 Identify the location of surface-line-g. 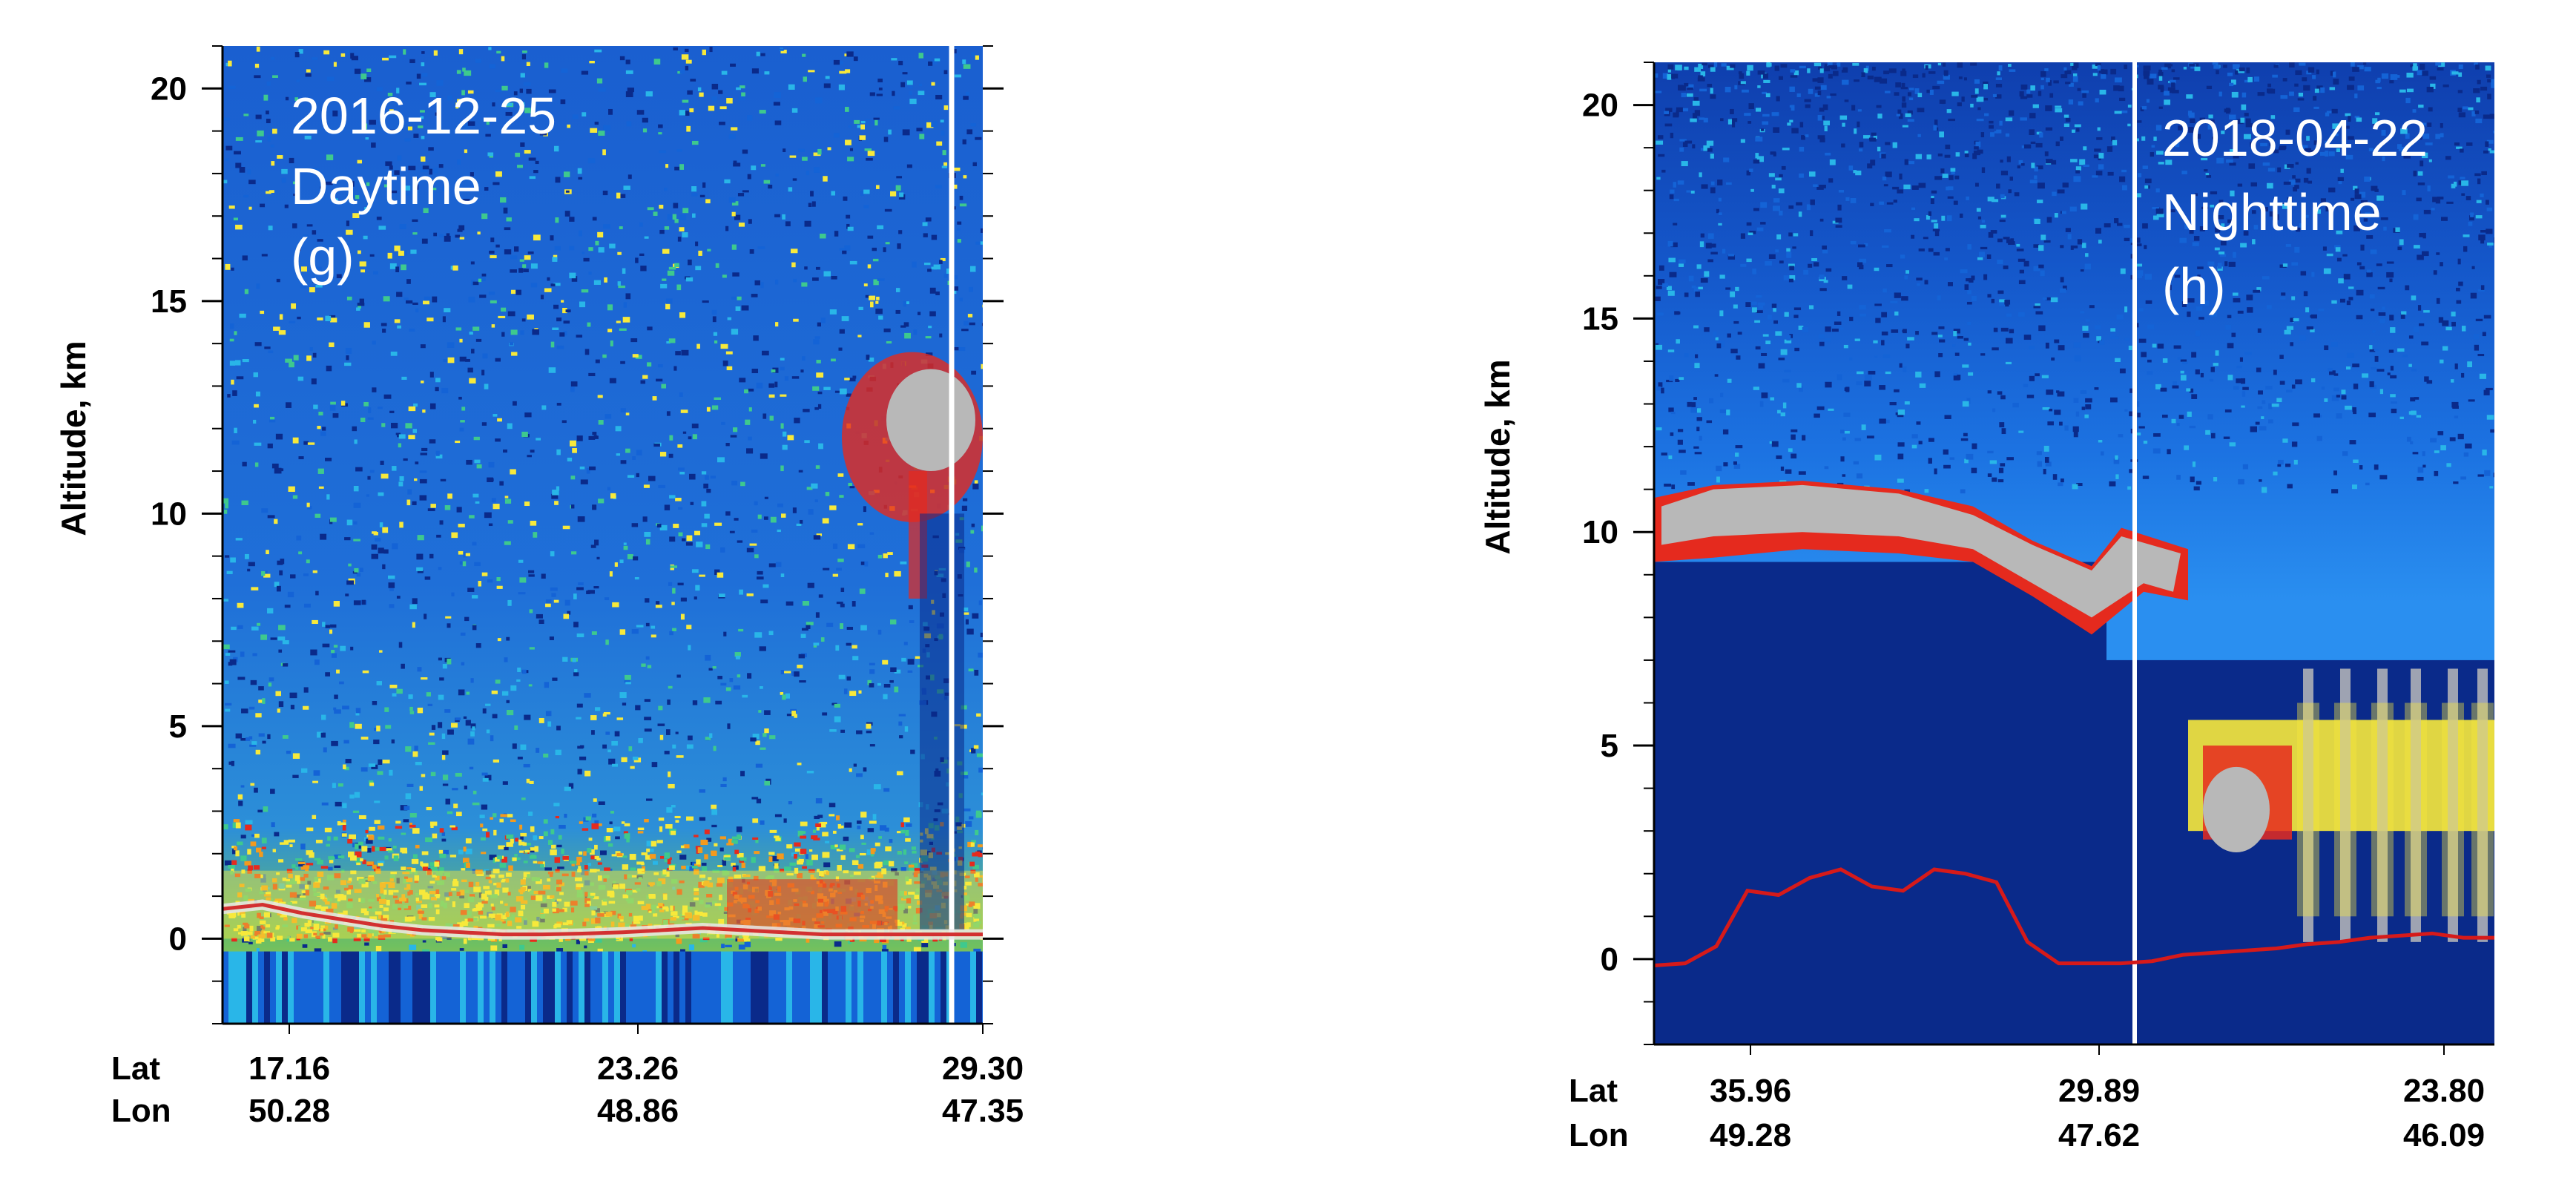
(603, 920).